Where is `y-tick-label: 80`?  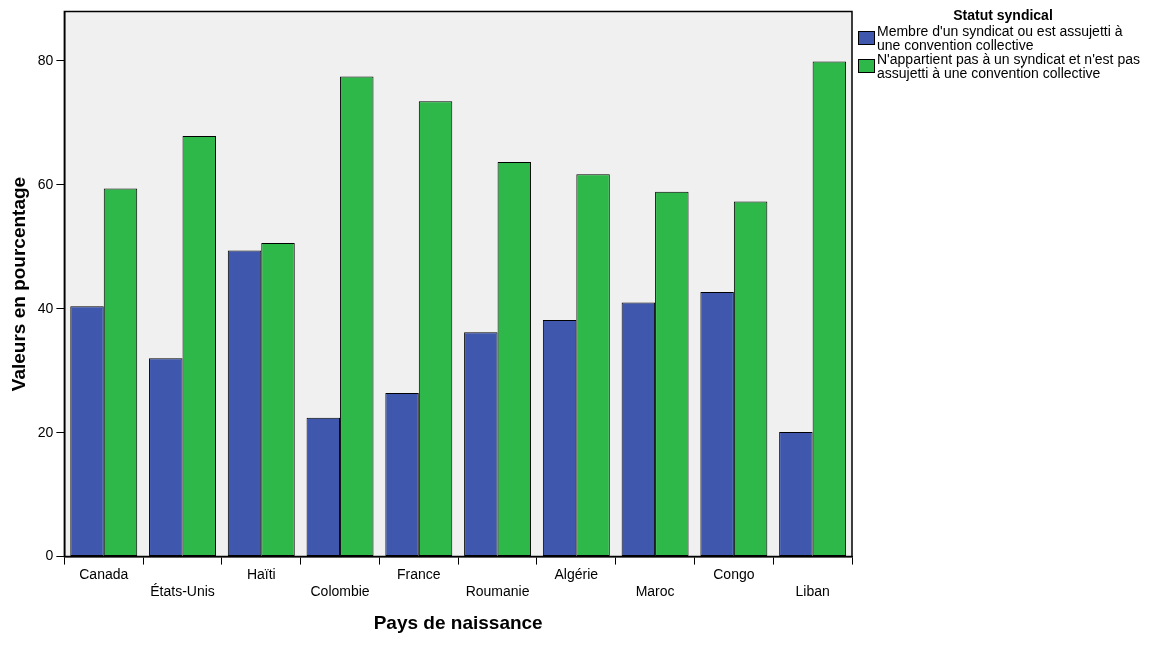 y-tick-label: 80 is located at coordinates (45, 59).